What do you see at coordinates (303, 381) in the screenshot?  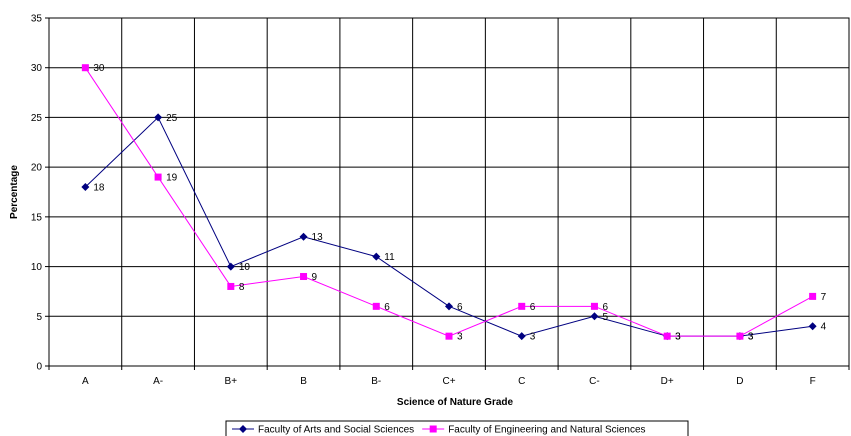 I see `x-tick-label: B` at bounding box center [303, 381].